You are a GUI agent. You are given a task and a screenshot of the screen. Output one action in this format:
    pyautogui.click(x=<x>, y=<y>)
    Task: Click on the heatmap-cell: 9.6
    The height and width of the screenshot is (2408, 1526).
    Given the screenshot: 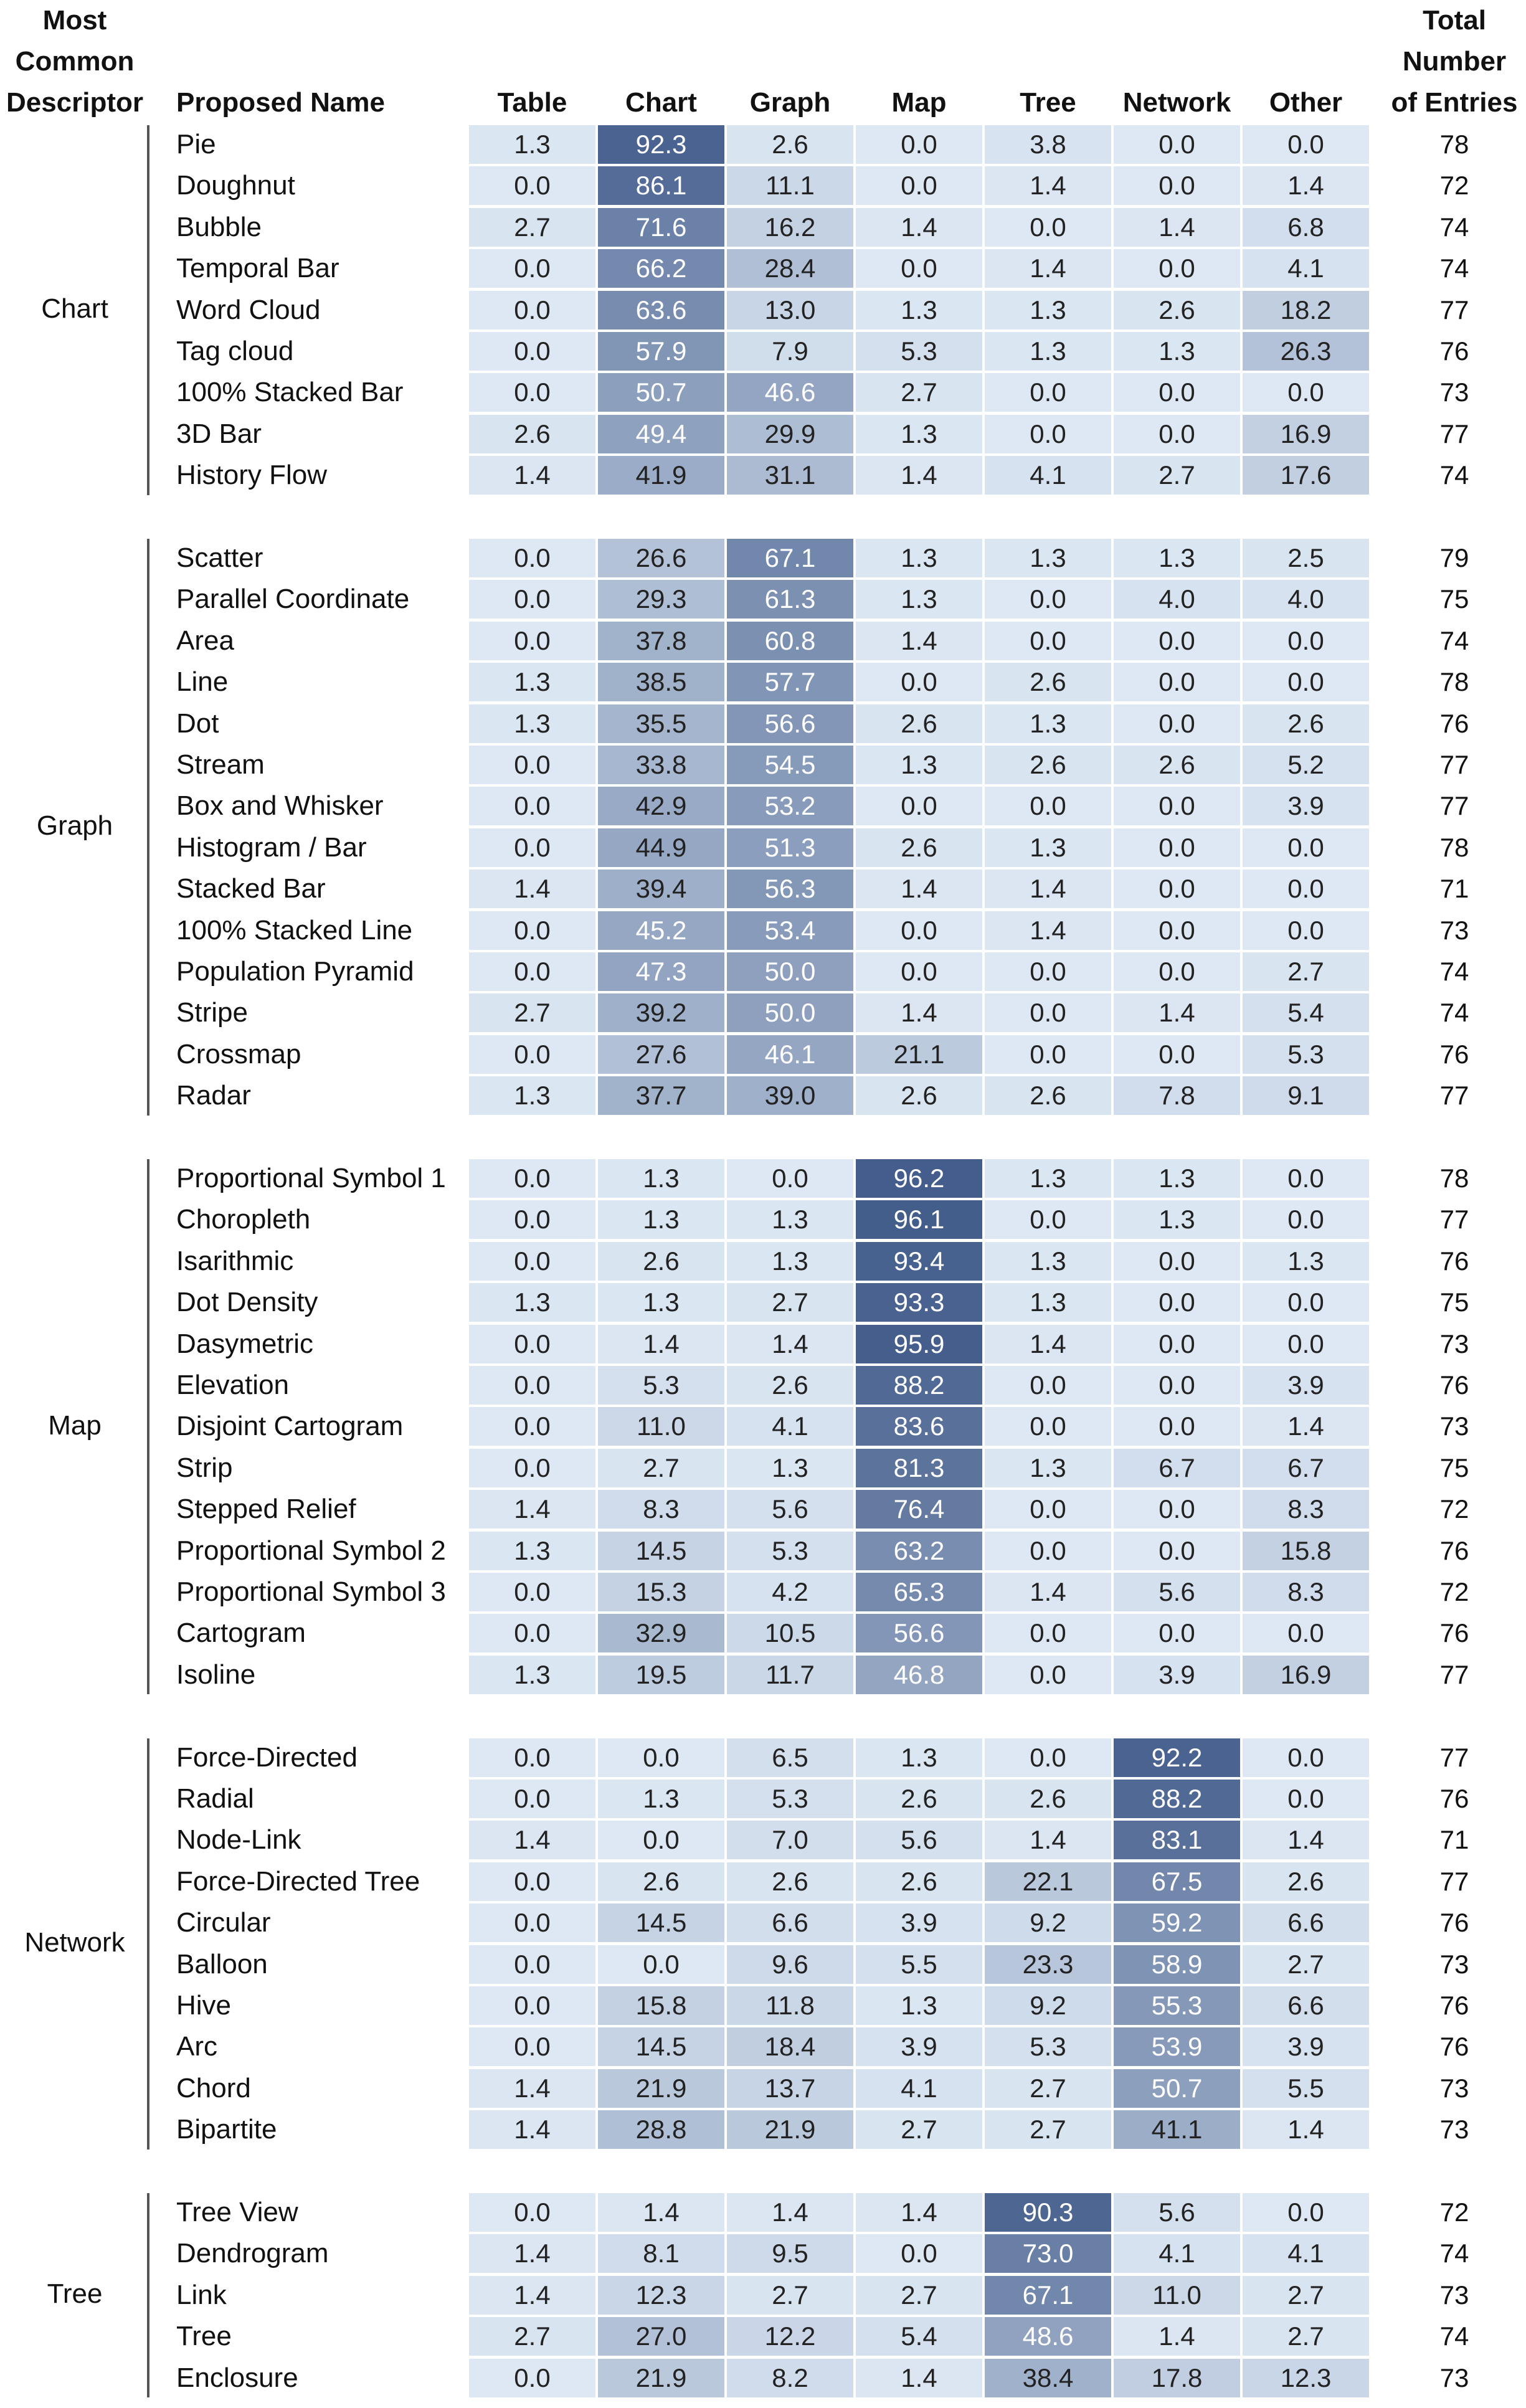 What is the action you would take?
    pyautogui.click(x=790, y=1964)
    